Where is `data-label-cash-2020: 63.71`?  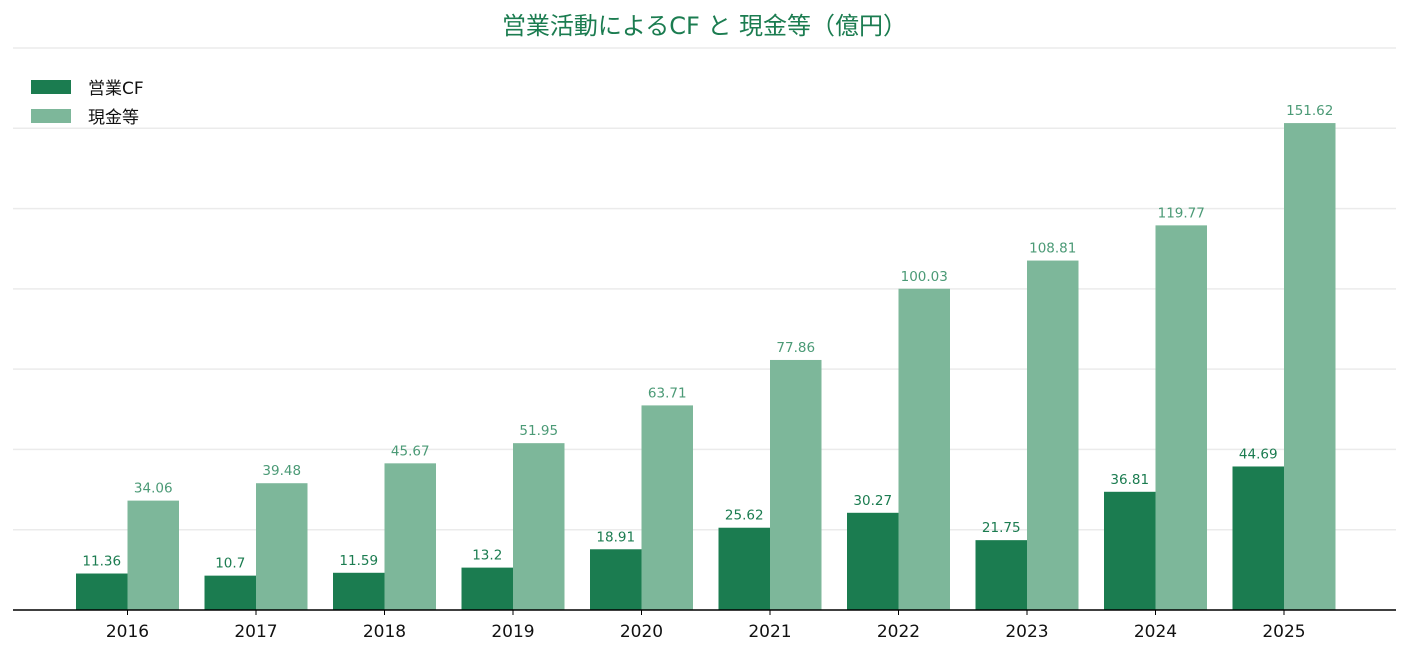 data-label-cash-2020: 63.71 is located at coordinates (667, 393).